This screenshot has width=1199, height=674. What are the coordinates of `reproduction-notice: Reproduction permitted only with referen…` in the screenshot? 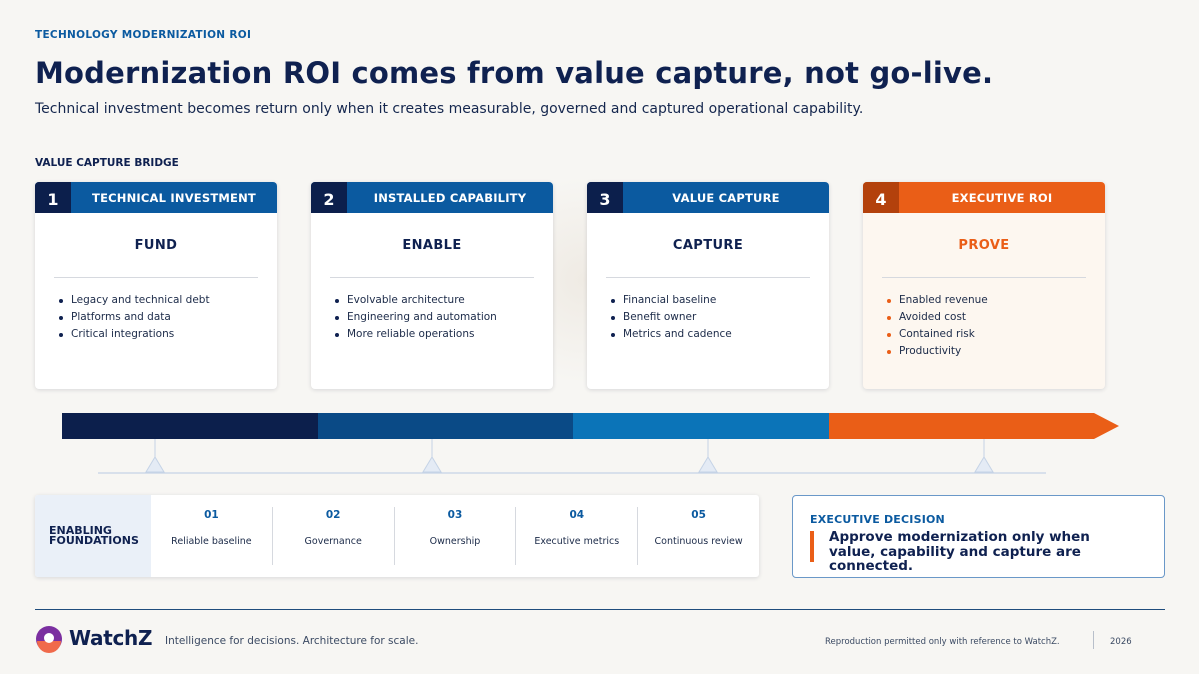 It's located at (942, 642).